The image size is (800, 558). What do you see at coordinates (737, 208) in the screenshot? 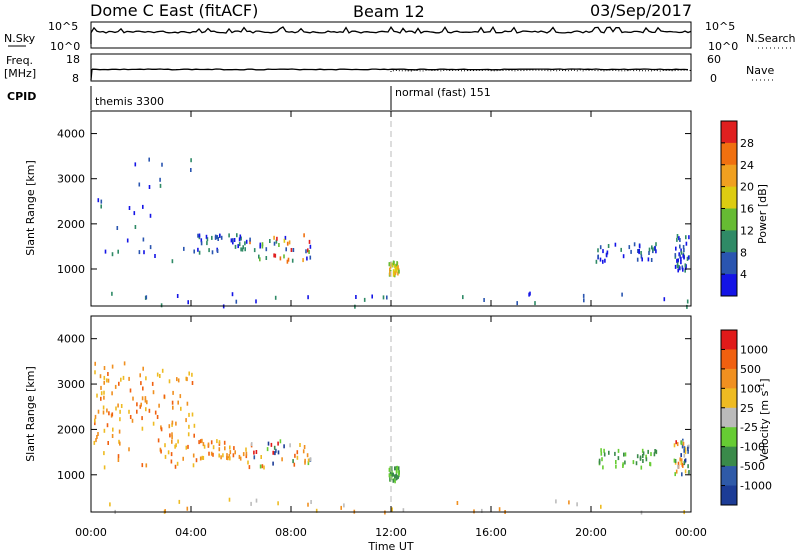
I see `power-colorbar: 4 8 12 16 20 24 28` at bounding box center [737, 208].